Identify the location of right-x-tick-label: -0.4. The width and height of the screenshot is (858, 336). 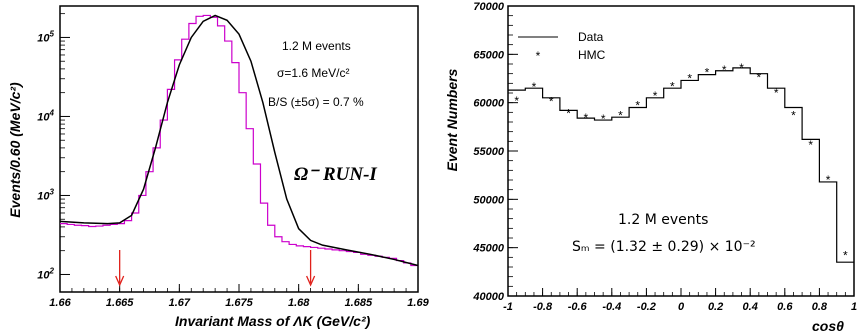
(611, 307).